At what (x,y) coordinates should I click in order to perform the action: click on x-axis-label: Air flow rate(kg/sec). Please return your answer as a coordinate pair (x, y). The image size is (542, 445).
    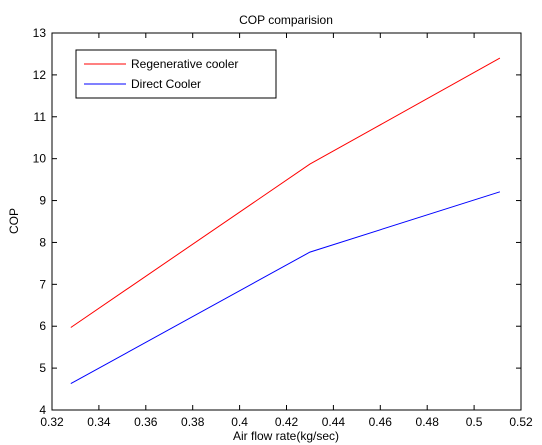
    Looking at the image, I should click on (286, 436).